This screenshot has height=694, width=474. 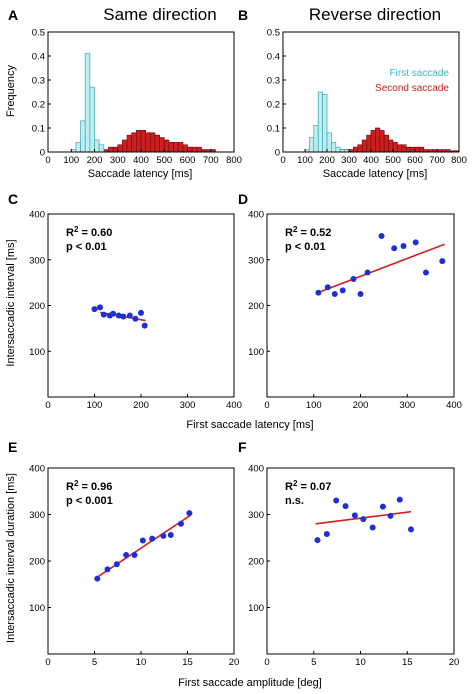 I want to click on y-tick-label-d-100: 100, so click(x=256, y=352).